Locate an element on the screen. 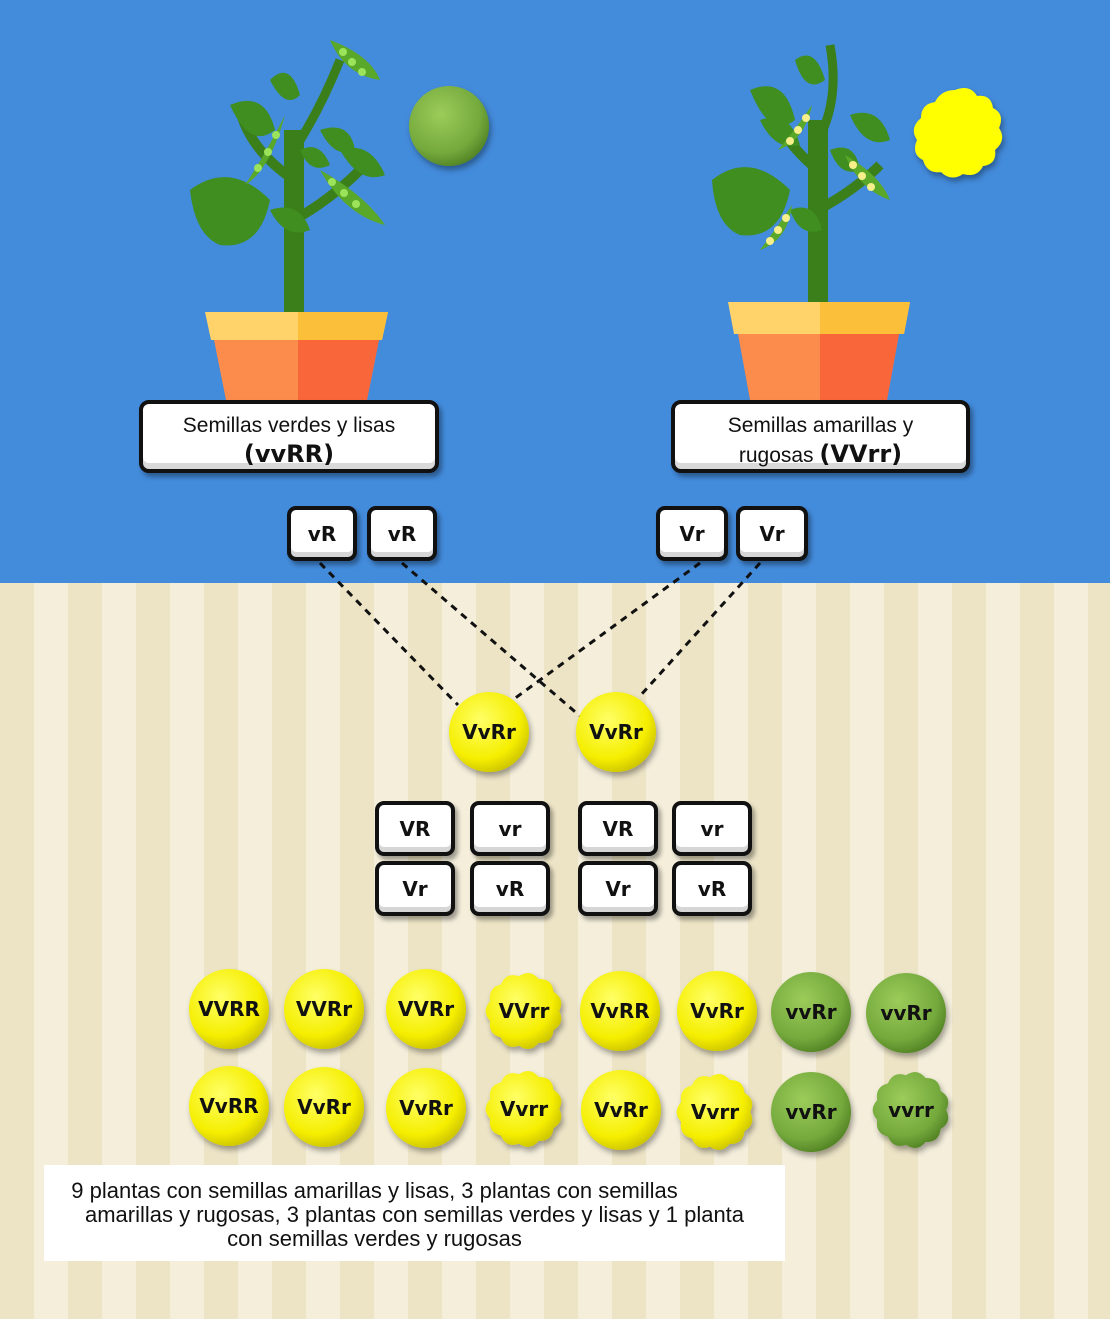  left-parent-label-line1: Semillas verdes y lisas is located at coordinates (289, 425).